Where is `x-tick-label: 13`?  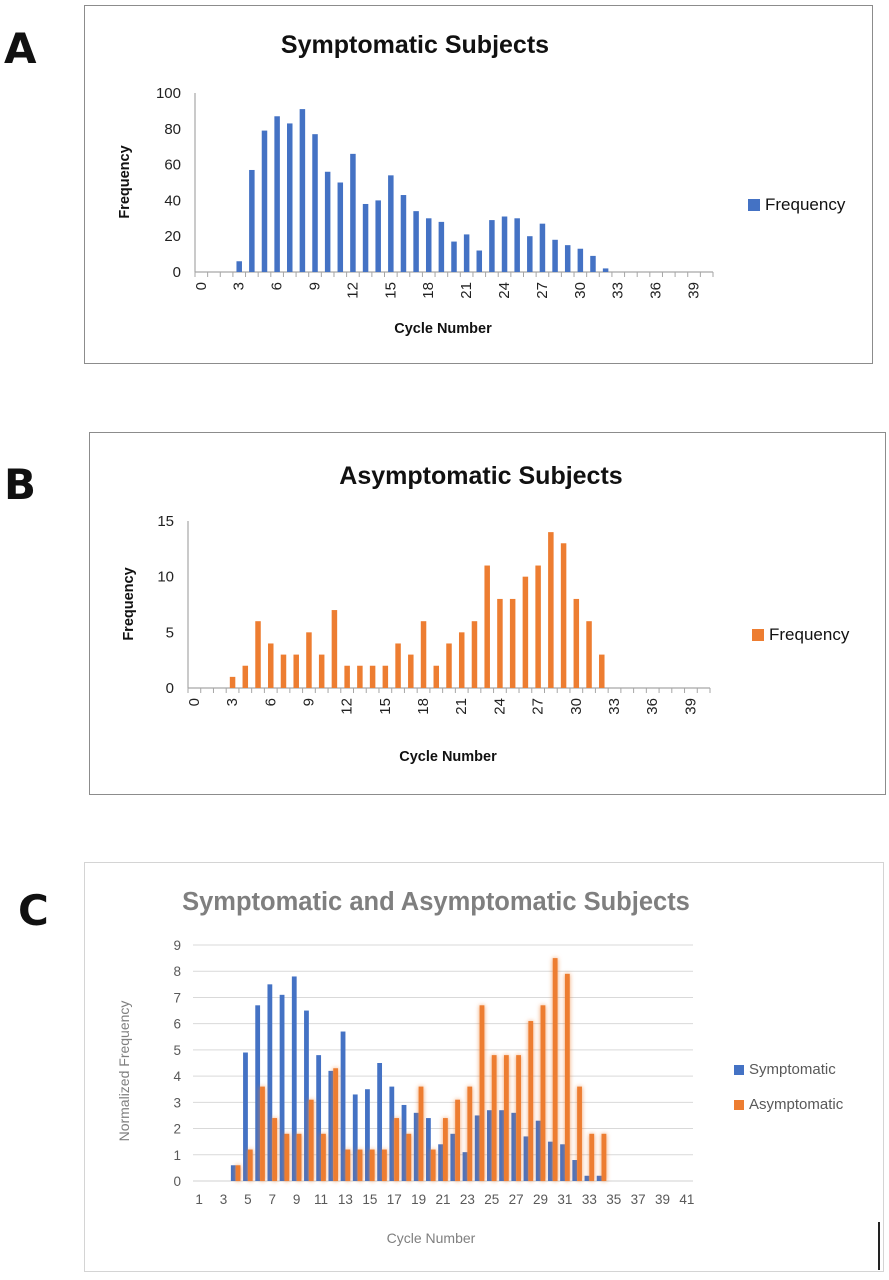 x-tick-label: 13 is located at coordinates (345, 1199).